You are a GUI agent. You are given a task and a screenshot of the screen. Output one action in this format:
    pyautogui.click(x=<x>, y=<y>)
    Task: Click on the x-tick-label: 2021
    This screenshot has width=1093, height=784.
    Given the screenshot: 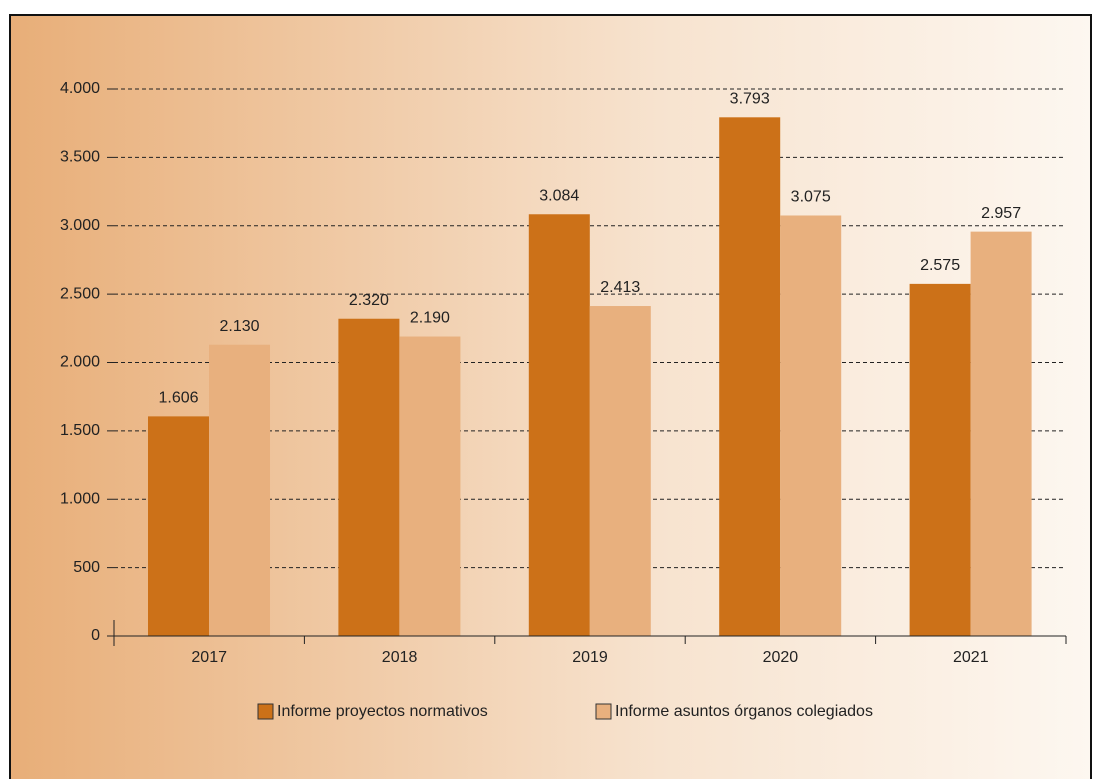 What is the action you would take?
    pyautogui.click(x=971, y=657)
    